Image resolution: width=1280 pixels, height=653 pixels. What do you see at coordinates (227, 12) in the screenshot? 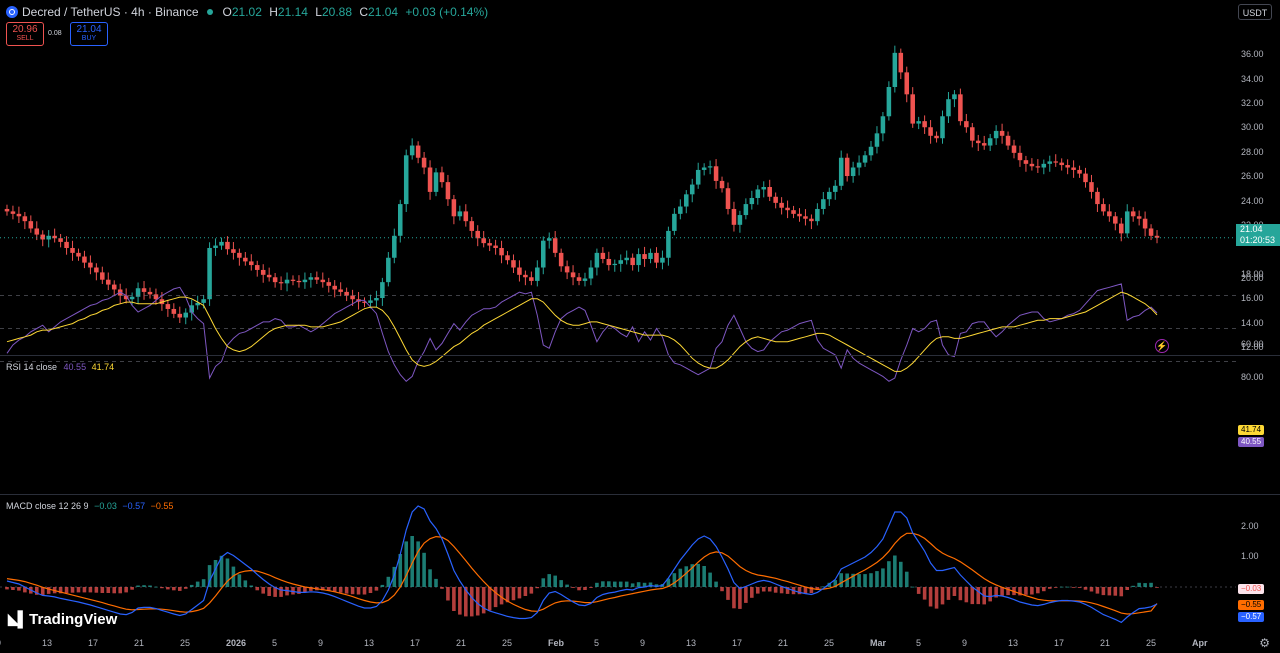
I see `open-label: O` at bounding box center [227, 12].